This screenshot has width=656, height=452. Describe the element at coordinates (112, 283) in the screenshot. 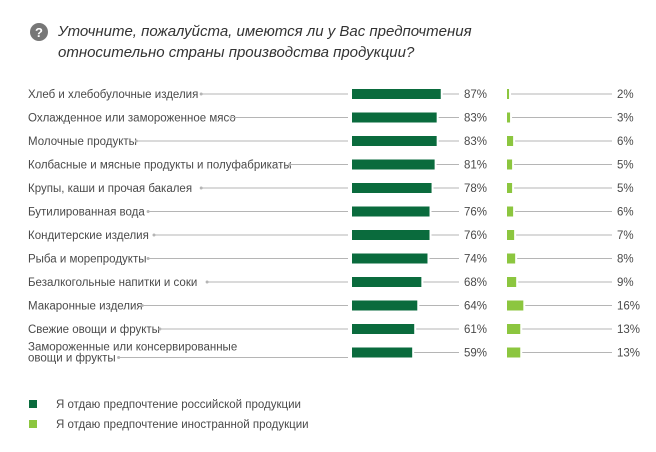

I see `category-label: Безалкогольные напитки и соки` at that location.